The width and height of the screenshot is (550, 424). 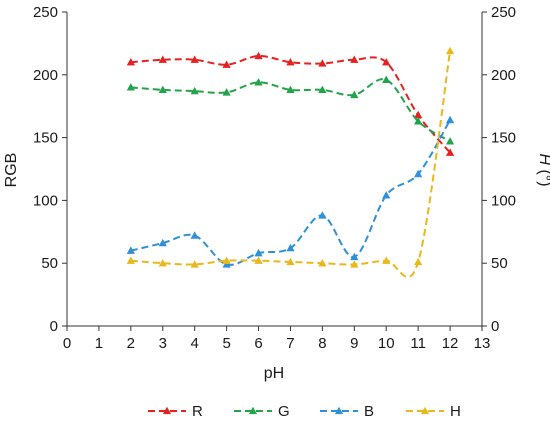 I want to click on x-tick-label: 5, so click(x=226, y=343).